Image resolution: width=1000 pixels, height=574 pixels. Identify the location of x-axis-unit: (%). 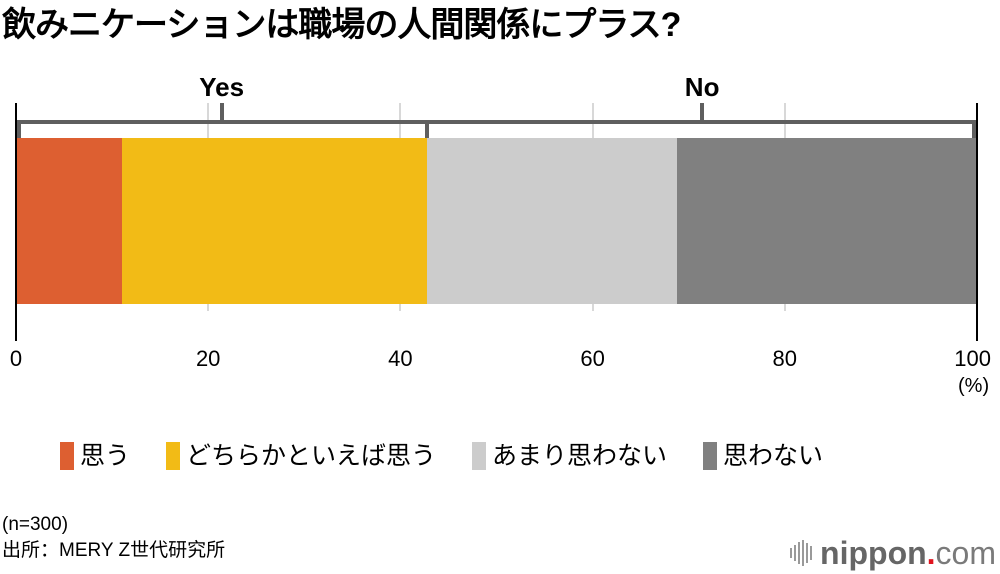
(974, 386).